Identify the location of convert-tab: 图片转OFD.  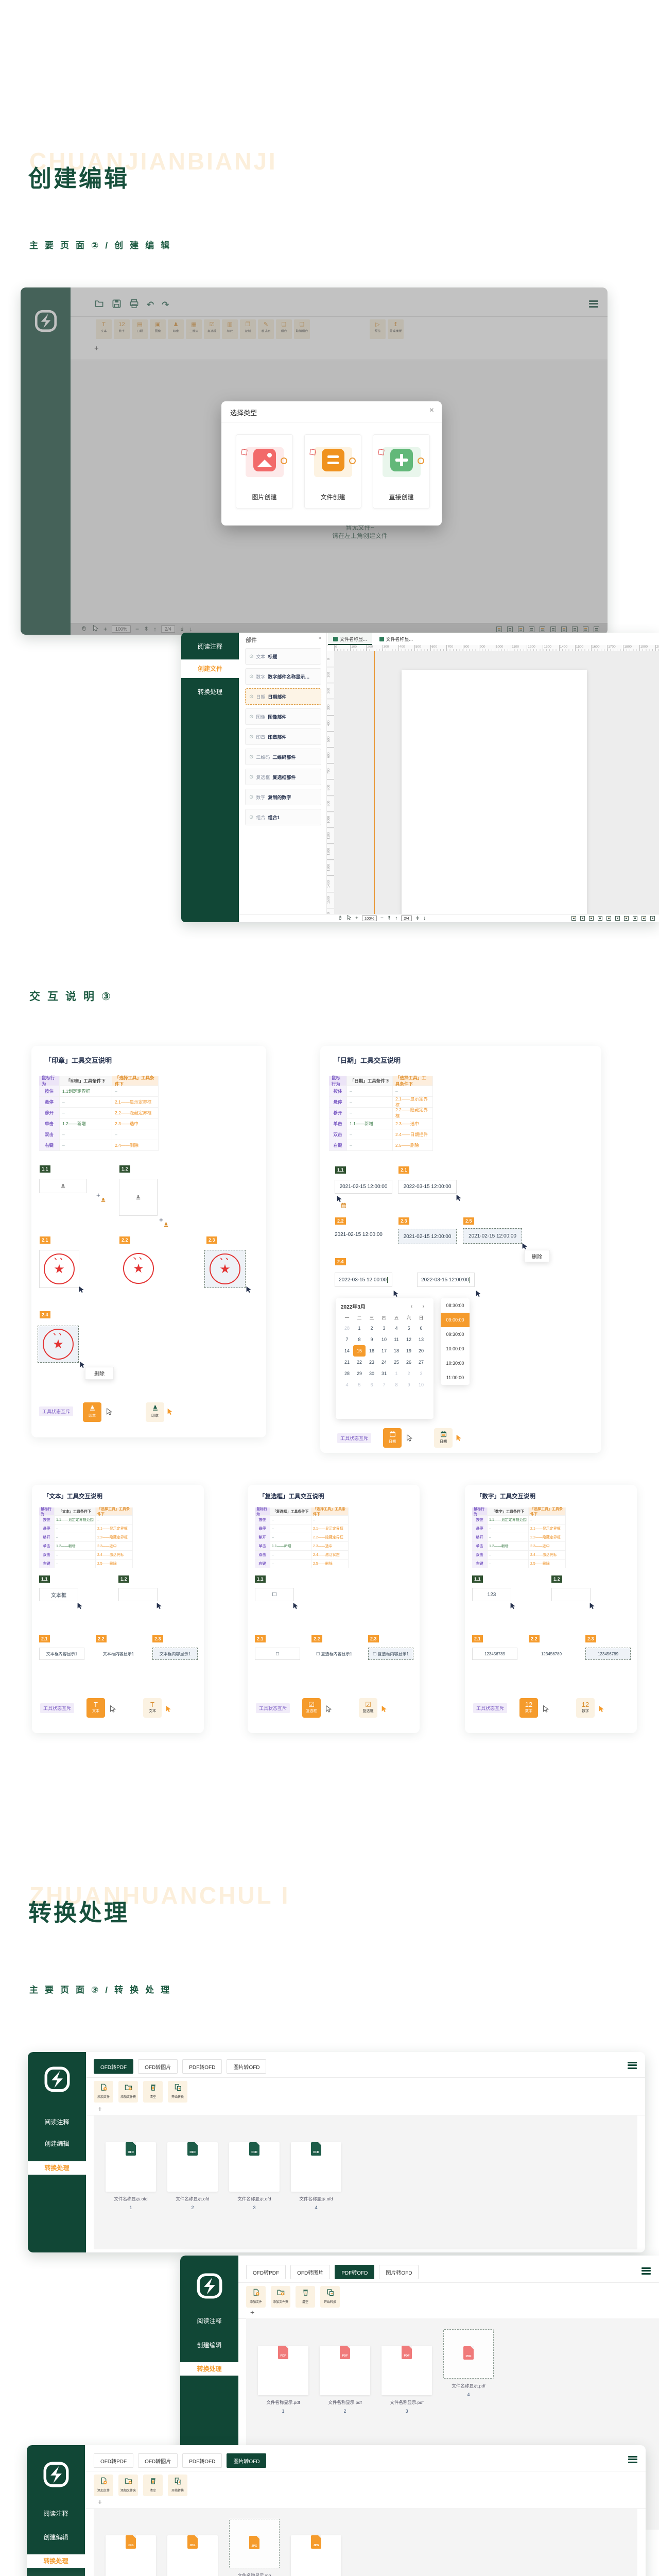
(247, 2066).